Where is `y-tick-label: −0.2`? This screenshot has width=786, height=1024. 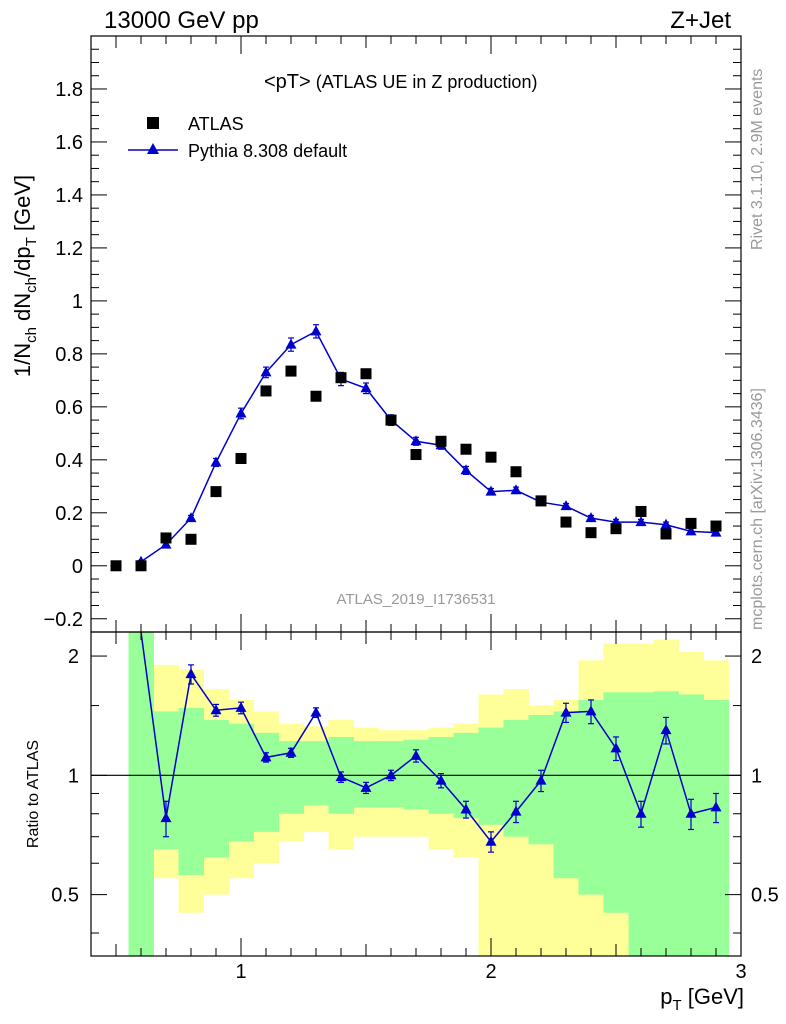 y-tick-label: −0.2 is located at coordinates (63, 620).